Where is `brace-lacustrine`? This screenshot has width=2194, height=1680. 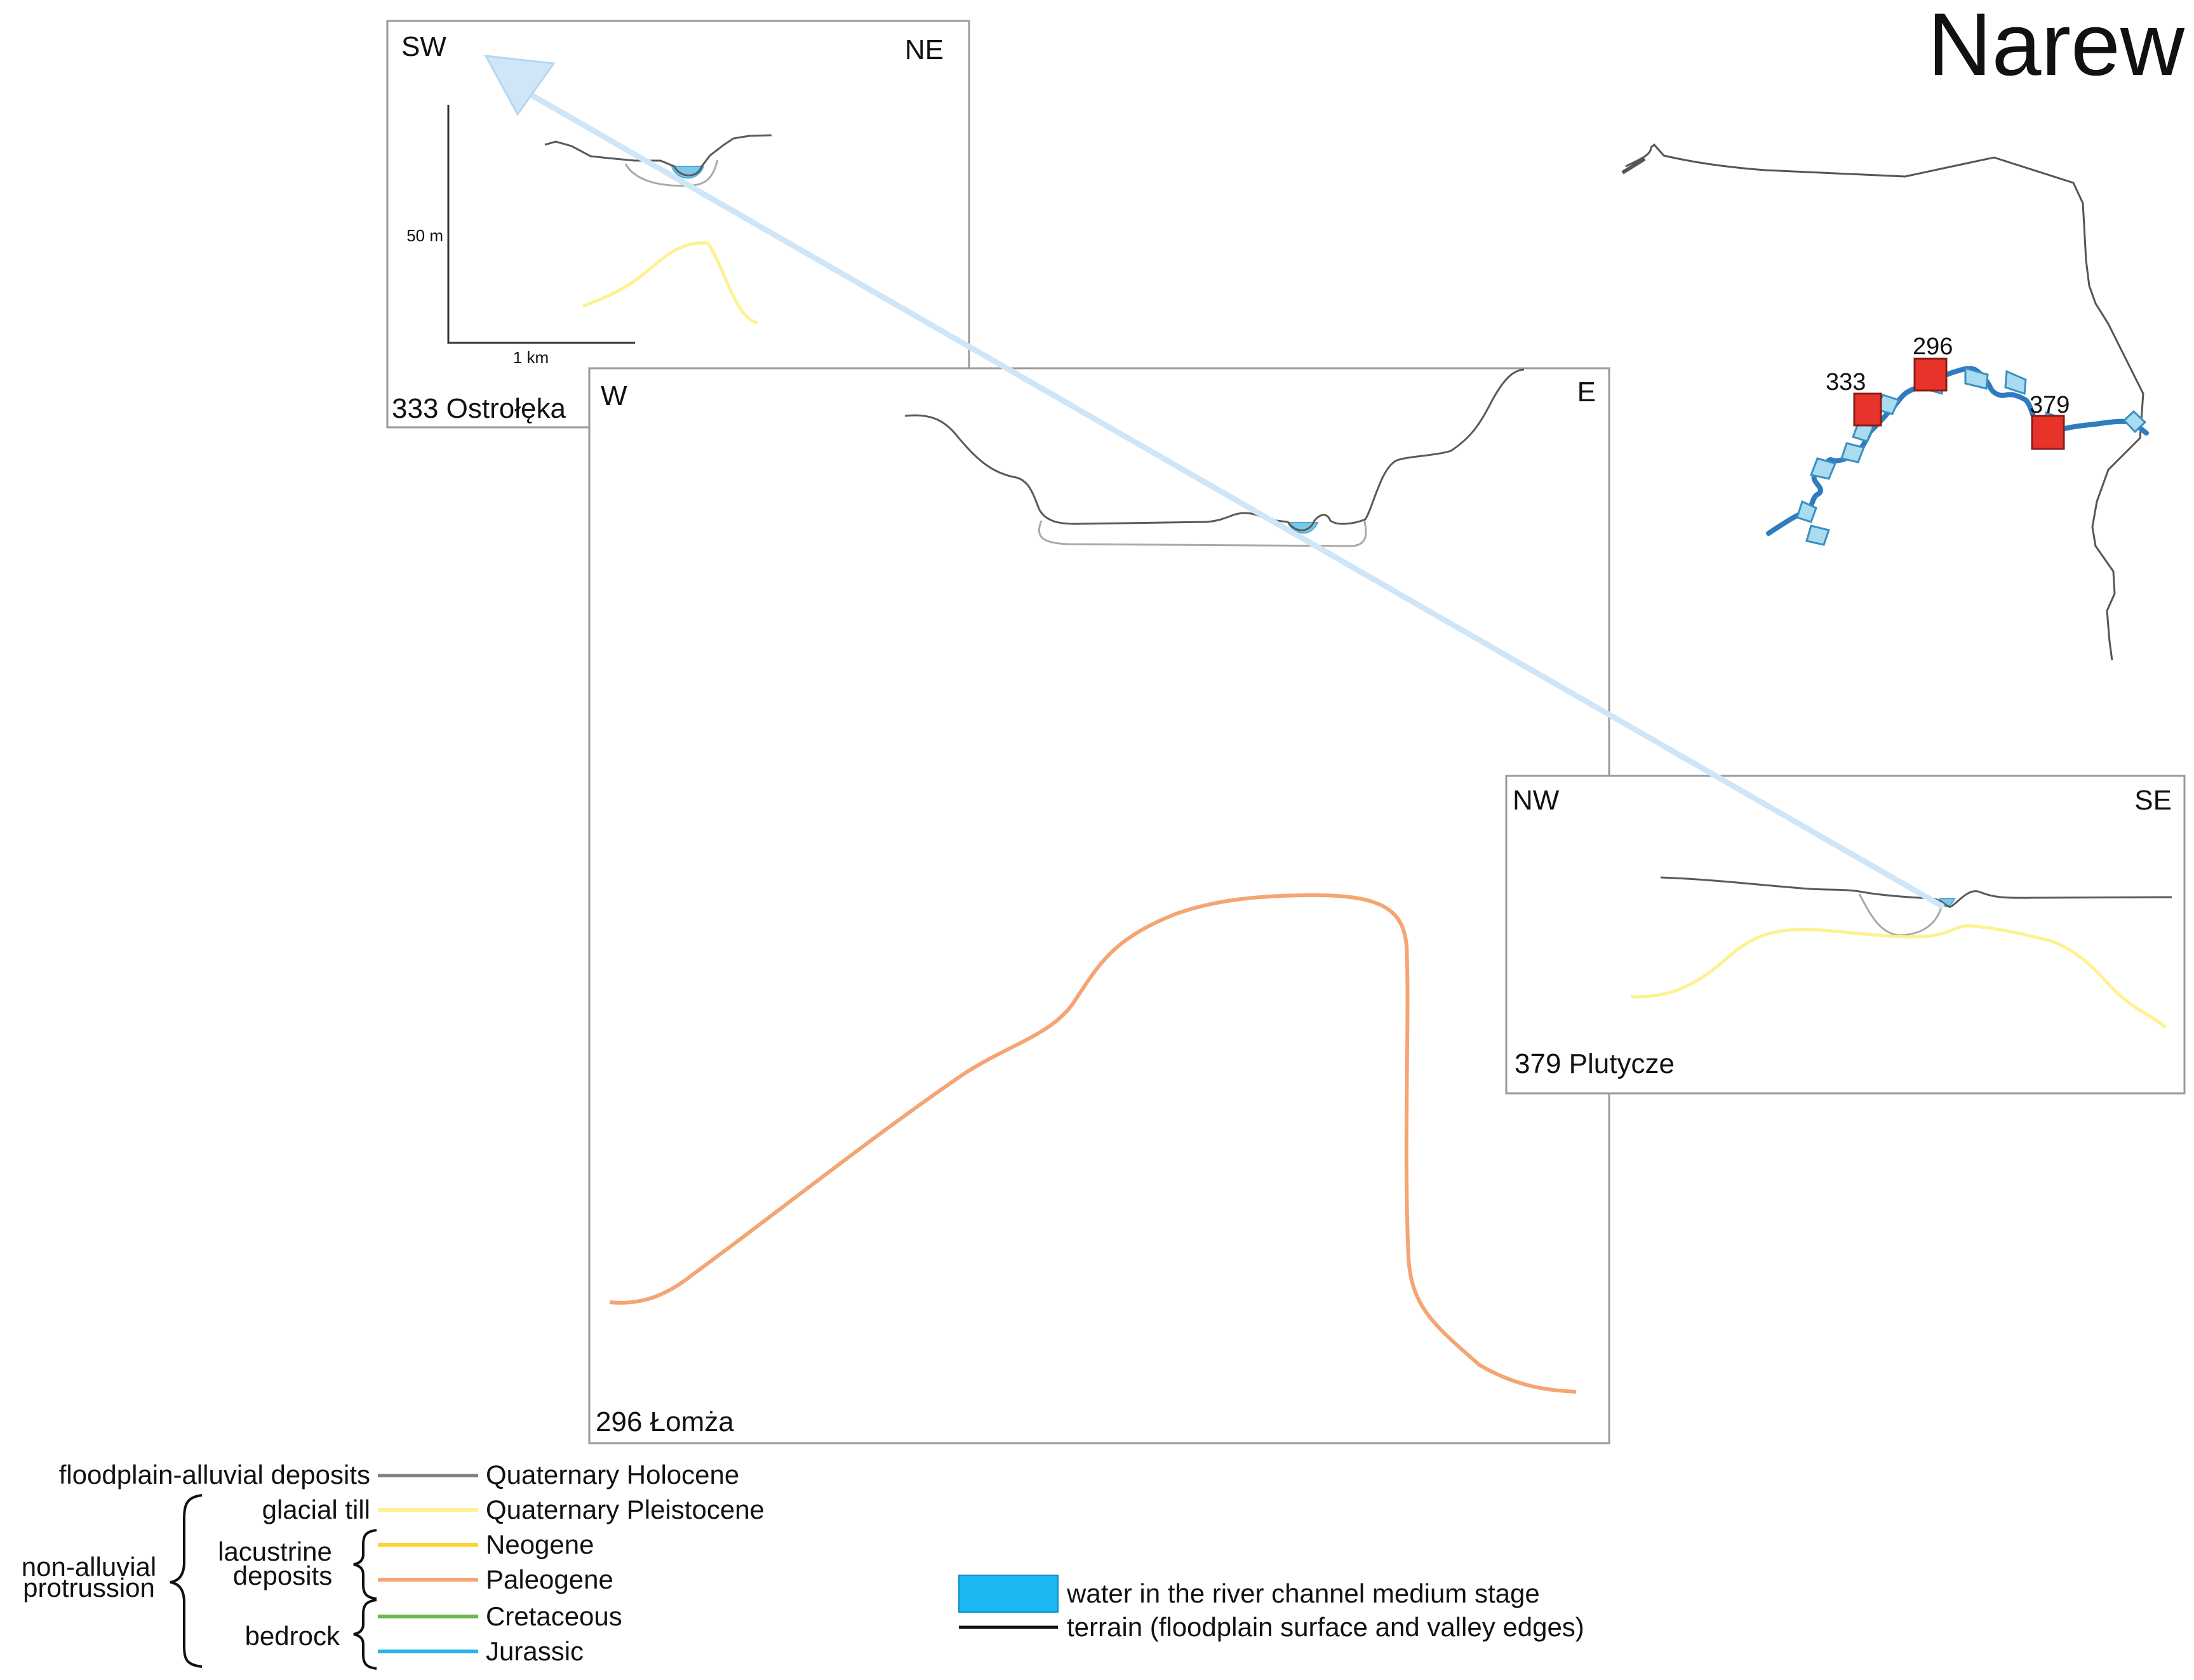 brace-lacustrine is located at coordinates (365, 1564).